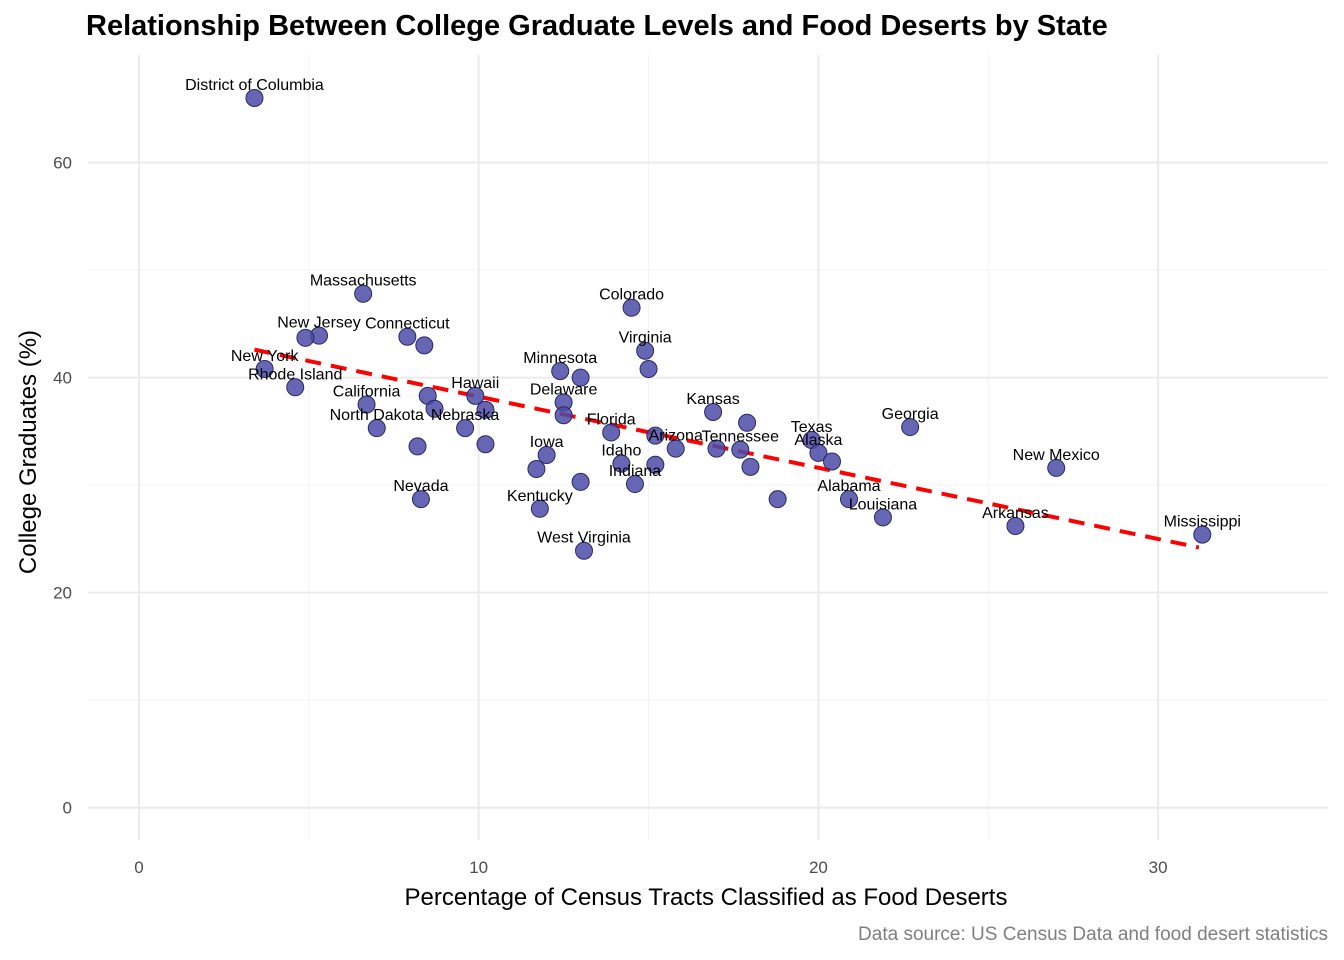 Image resolution: width=1344 pixels, height=960 pixels. What do you see at coordinates (818, 867) in the screenshot?
I see `x-tick-label: 20` at bounding box center [818, 867].